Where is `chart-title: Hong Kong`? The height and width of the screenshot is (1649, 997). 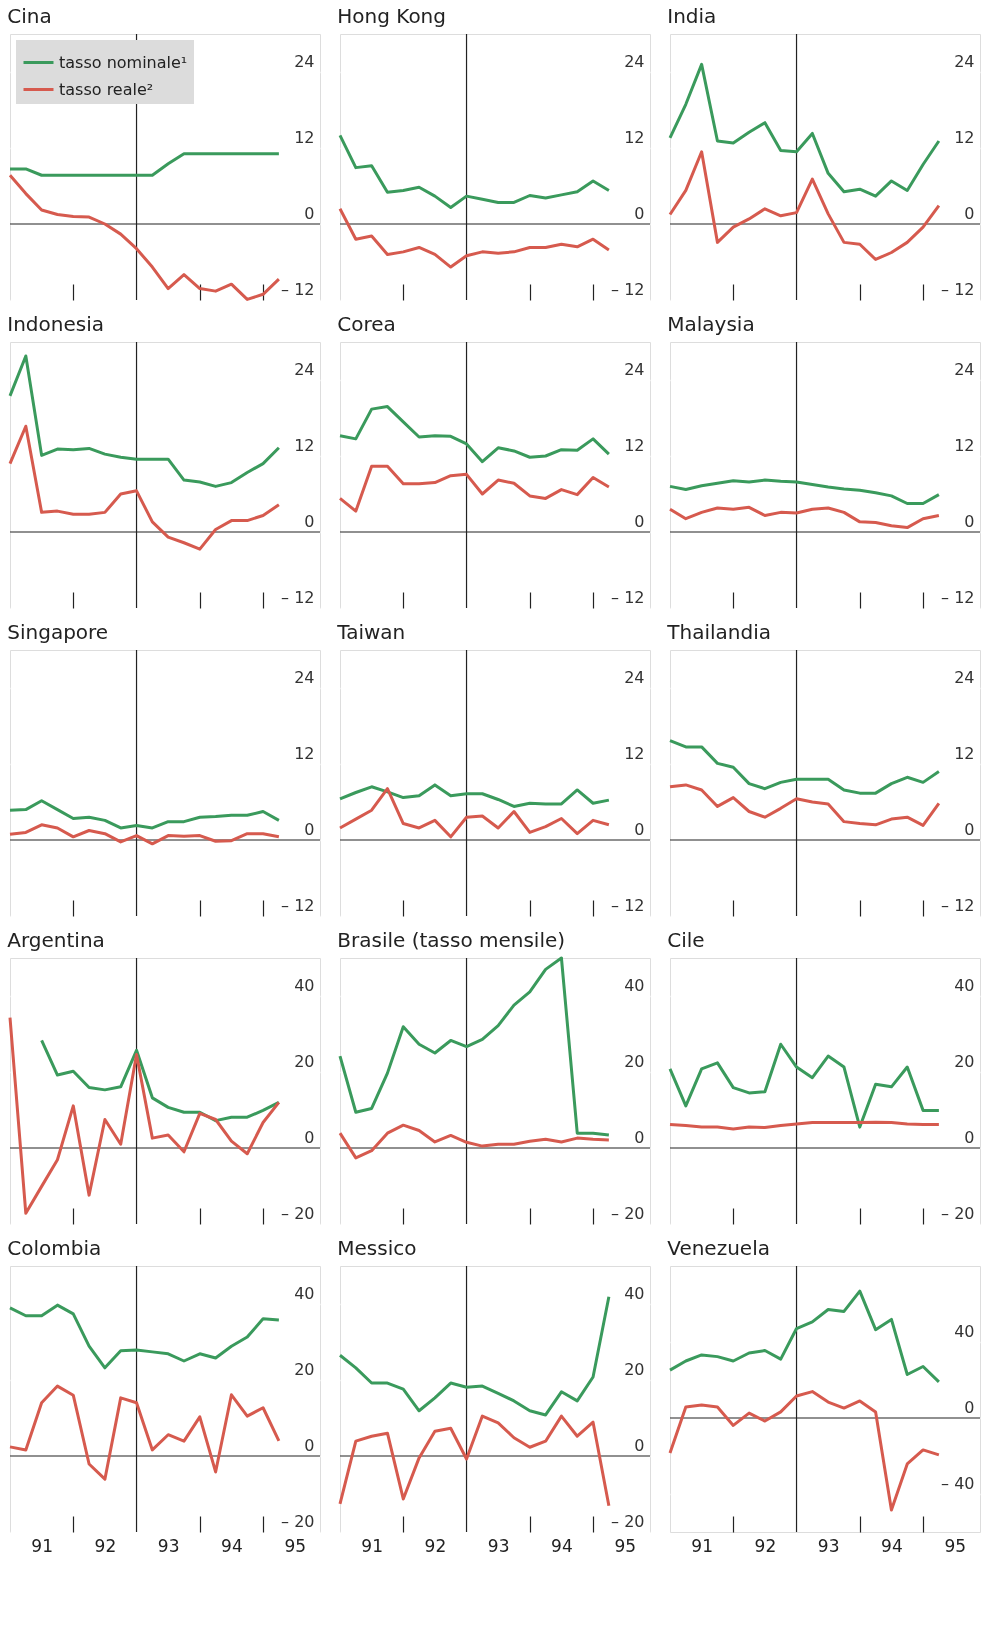
chart-title: Hong Kong is located at coordinates (391, 16).